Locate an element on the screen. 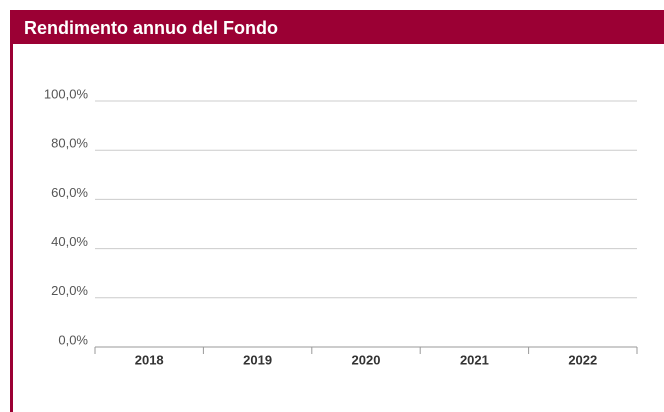 This screenshot has height=412, width=664. y-tick-label: 100,0% is located at coordinates (66, 93).